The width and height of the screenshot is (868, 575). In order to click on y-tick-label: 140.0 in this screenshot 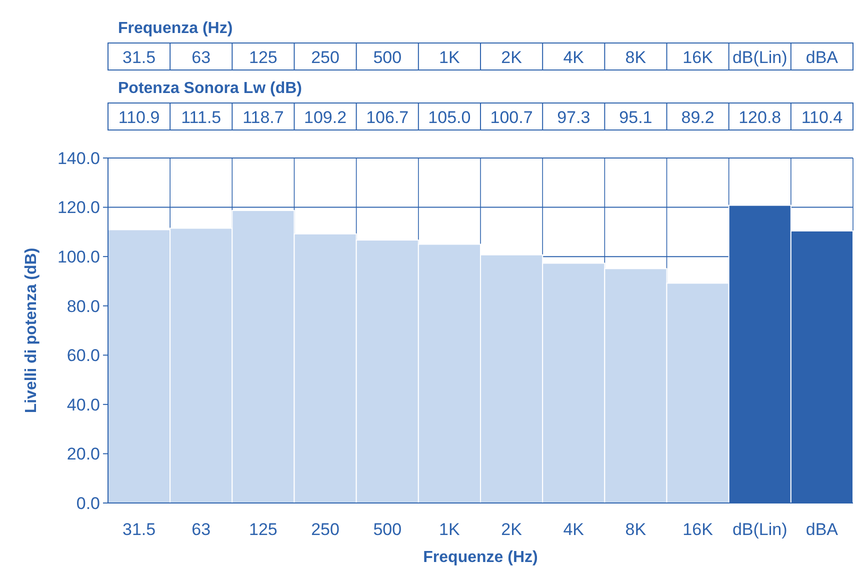, I will do `click(78, 158)`.